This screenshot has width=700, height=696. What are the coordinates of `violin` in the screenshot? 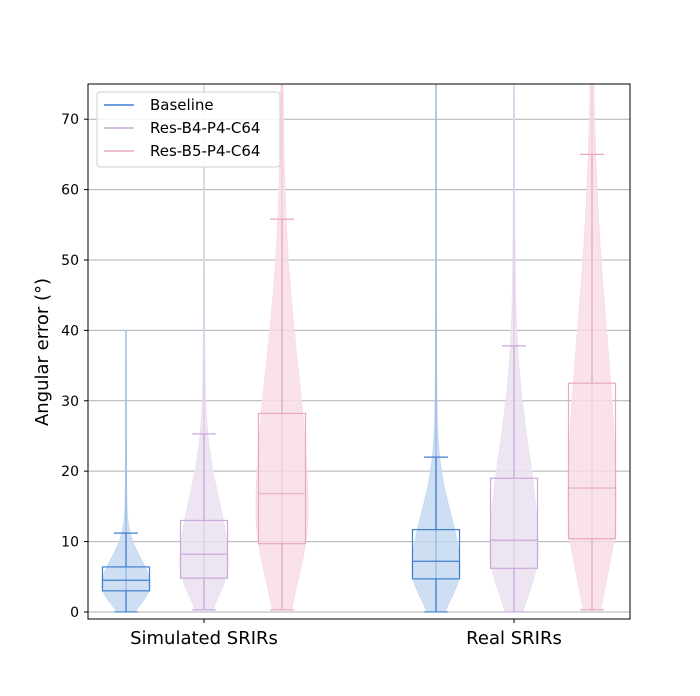 It's located at (126, 471).